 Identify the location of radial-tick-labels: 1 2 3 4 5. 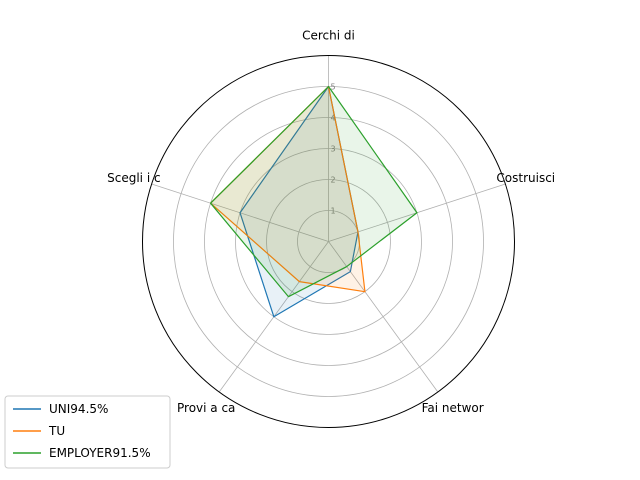
(333, 149).